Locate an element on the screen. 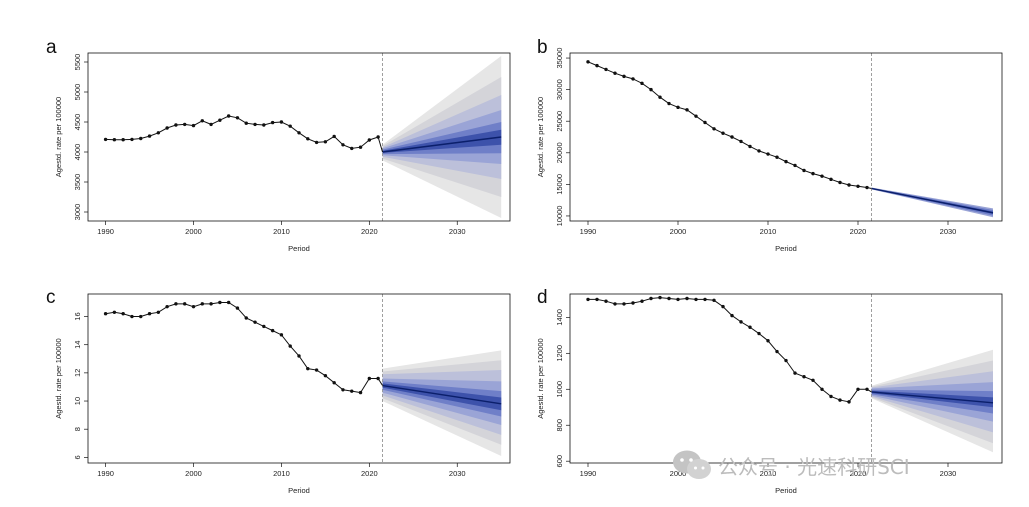 The height and width of the screenshot is (507, 1029). plot-frame is located at coordinates (299, 137).